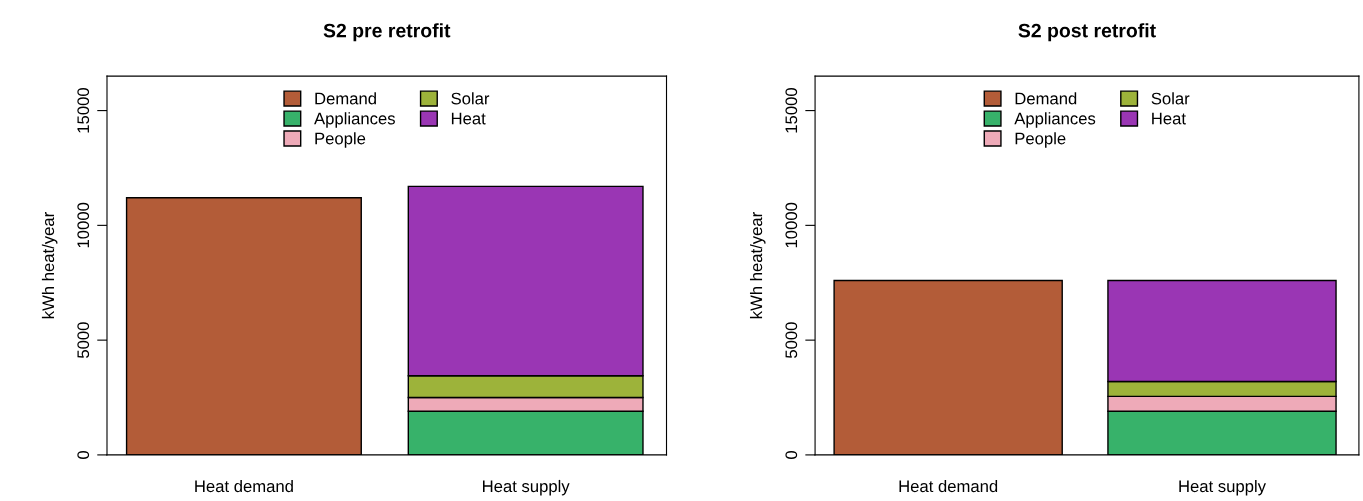 The width and height of the screenshot is (1363, 501). What do you see at coordinates (1087, 32) in the screenshot?
I see `chart-title: S2 post retrofit` at bounding box center [1087, 32].